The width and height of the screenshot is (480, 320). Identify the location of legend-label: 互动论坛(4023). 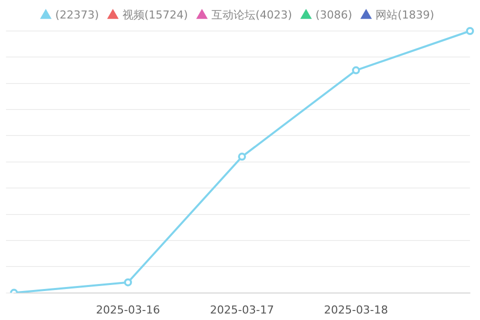
(251, 15).